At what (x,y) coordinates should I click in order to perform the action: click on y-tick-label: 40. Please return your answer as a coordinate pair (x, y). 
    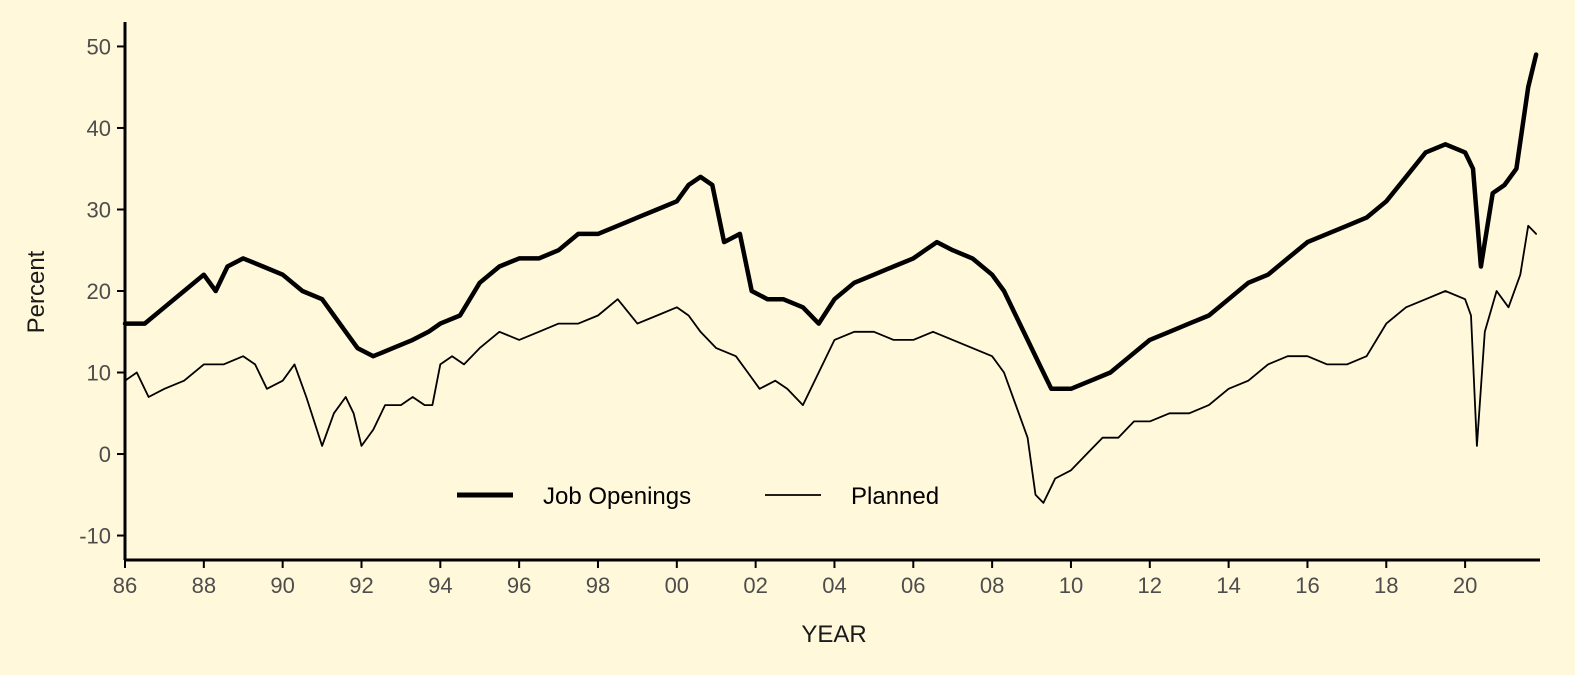
    Looking at the image, I should click on (99, 128).